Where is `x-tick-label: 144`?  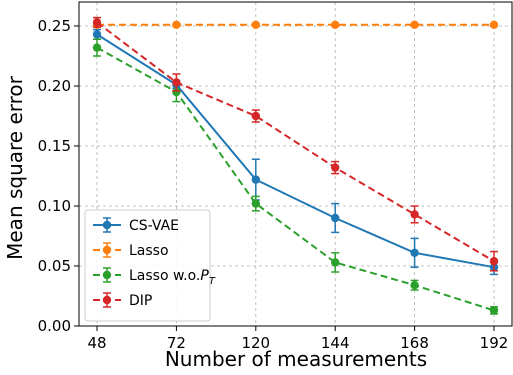
x-tick-label: 144 is located at coordinates (335, 343).